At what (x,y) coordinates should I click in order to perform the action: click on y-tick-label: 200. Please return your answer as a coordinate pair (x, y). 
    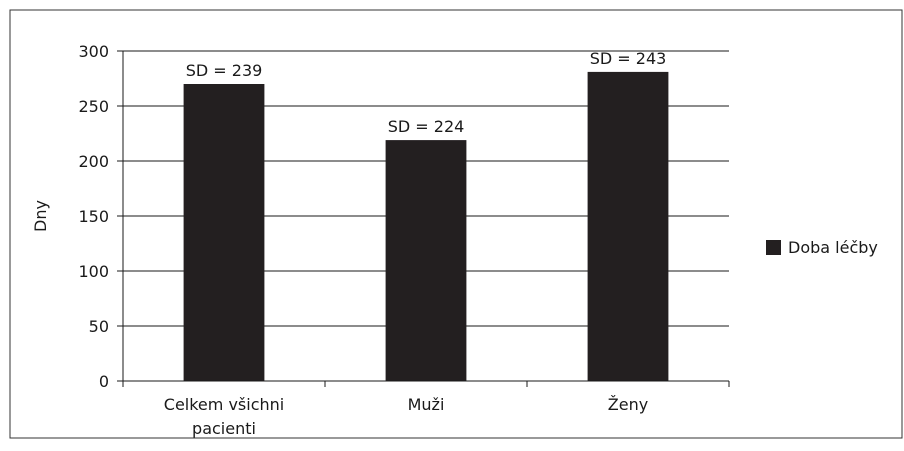
    Looking at the image, I should click on (93, 161).